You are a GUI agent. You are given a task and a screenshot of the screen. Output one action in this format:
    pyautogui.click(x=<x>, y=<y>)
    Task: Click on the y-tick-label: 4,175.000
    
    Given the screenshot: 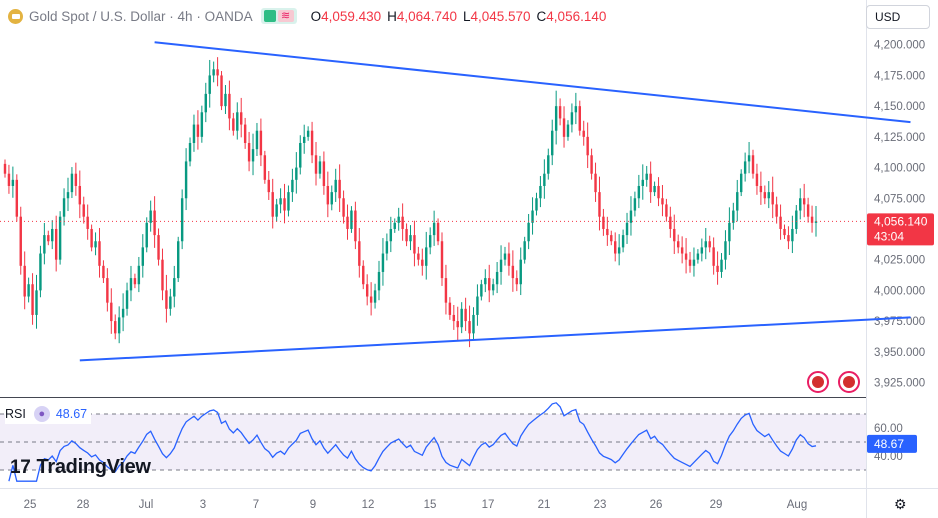 What is the action you would take?
    pyautogui.click(x=899, y=76)
    